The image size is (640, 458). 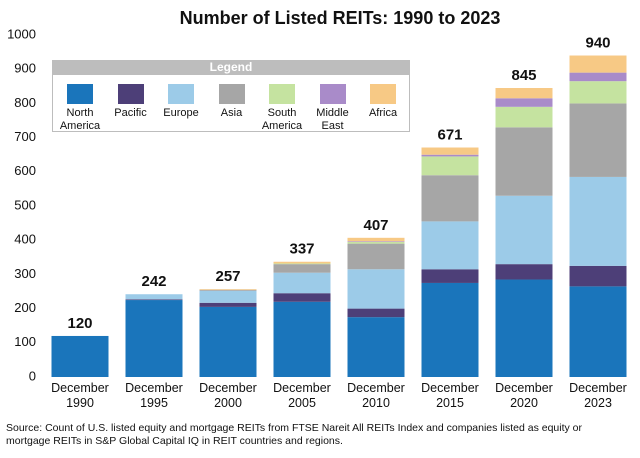 What do you see at coordinates (153, 281) in the screenshot?
I see `total-label: 242` at bounding box center [153, 281].